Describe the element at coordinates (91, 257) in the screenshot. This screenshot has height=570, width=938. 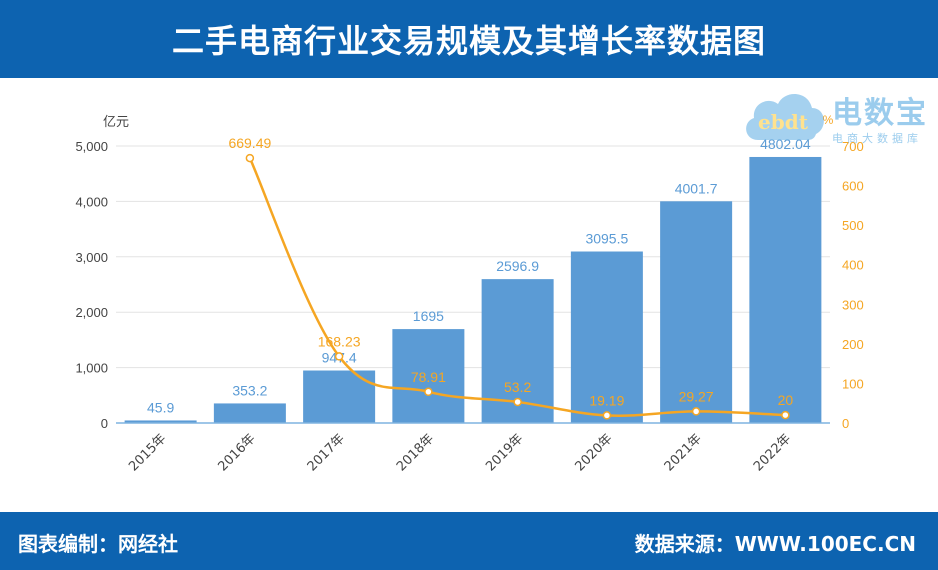
I see `left-tick-label: 3,000` at that location.